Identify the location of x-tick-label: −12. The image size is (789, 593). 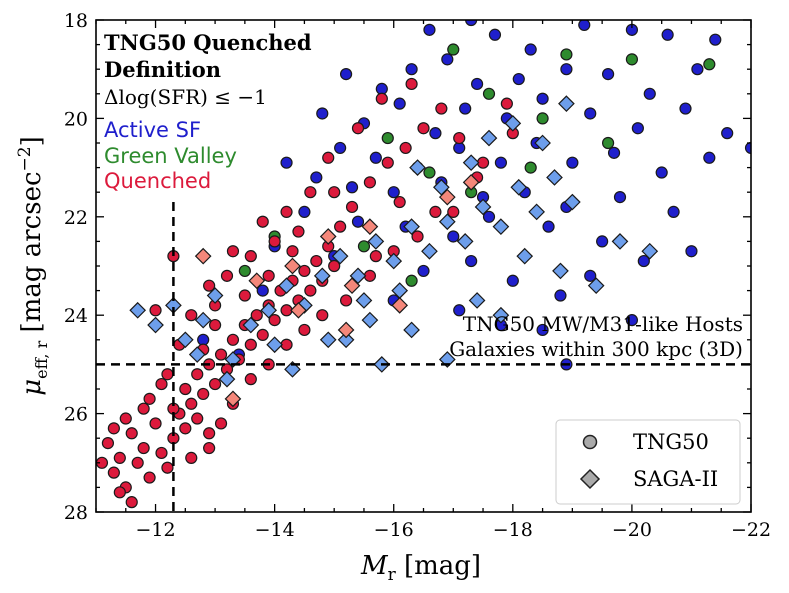
(155, 530).